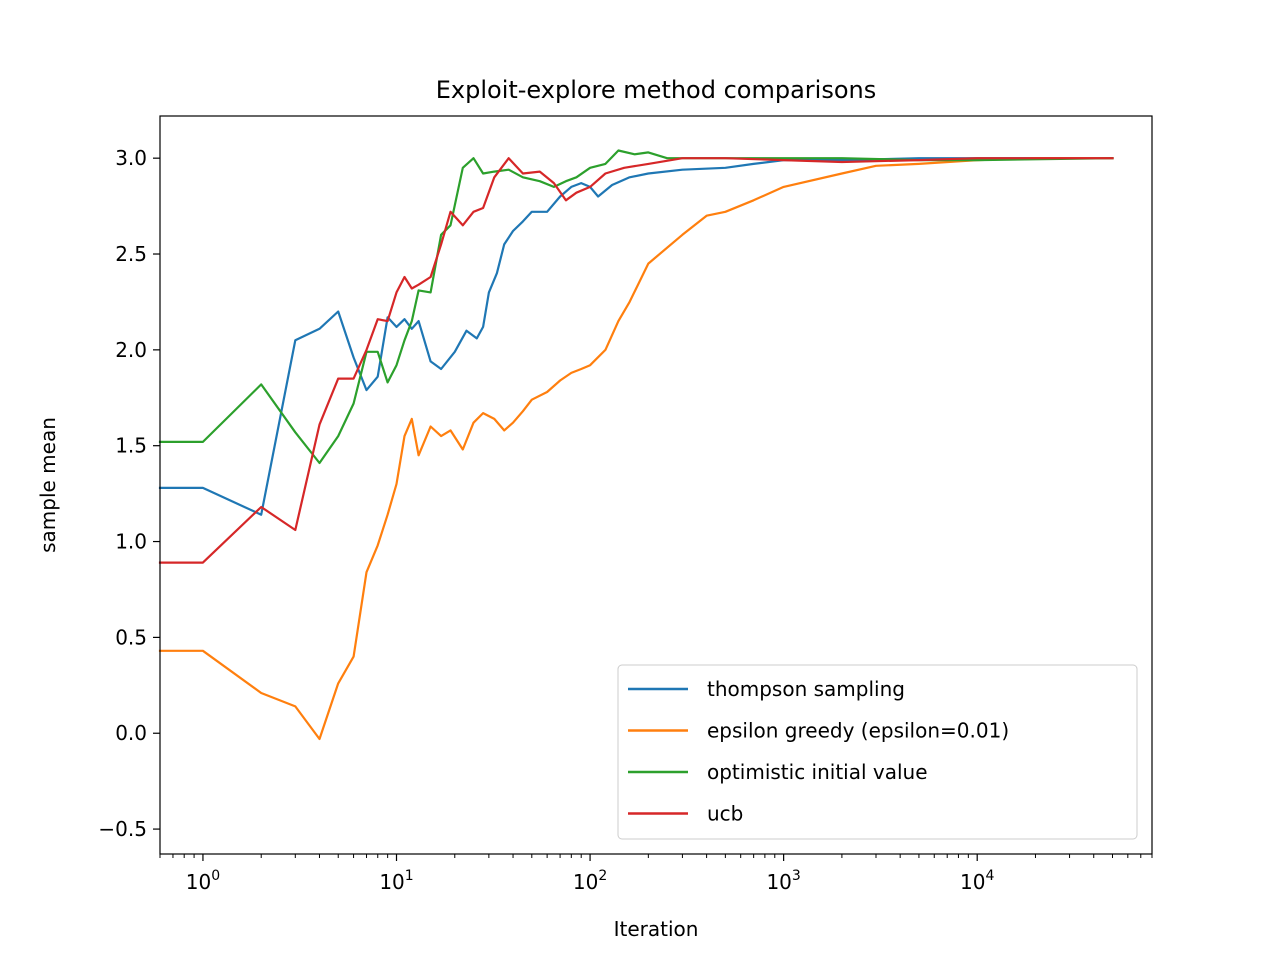 This screenshot has width=1280, height=960. I want to click on y-tick-label: 1.0, so click(131, 542).